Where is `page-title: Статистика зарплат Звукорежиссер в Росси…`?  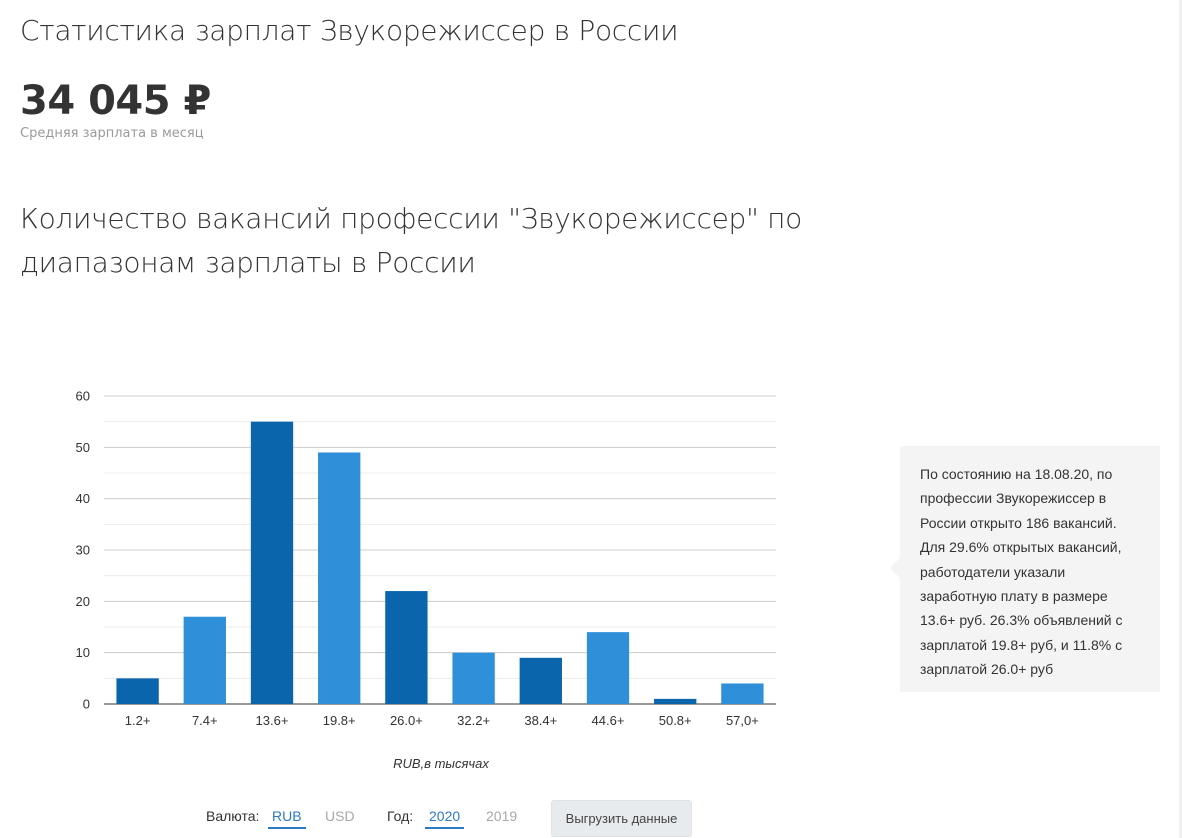
page-title: Статистика зарплат Звукорежиссер в Росси… is located at coordinates (349, 30).